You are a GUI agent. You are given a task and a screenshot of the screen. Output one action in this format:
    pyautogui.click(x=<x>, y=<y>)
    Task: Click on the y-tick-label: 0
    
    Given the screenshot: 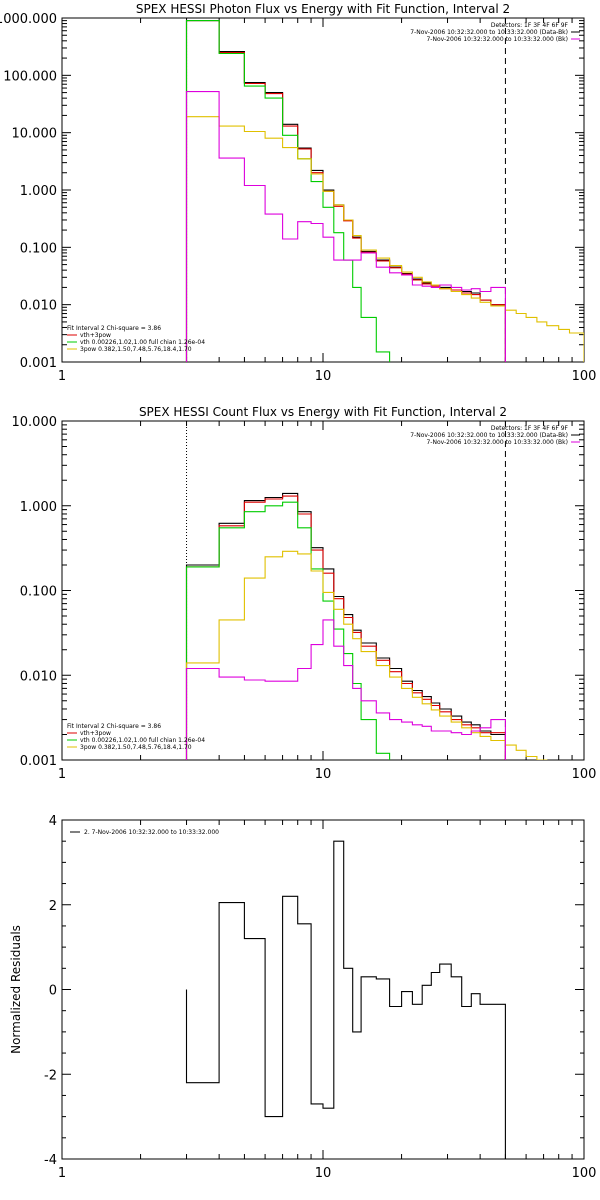 What is the action you would take?
    pyautogui.click(x=53, y=991)
    